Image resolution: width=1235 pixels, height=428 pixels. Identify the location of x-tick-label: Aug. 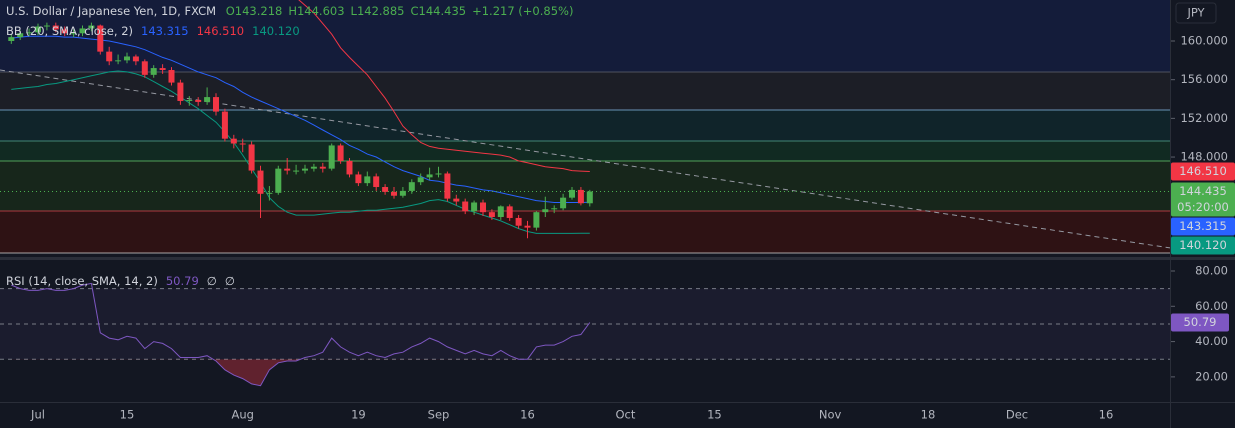
(242, 415).